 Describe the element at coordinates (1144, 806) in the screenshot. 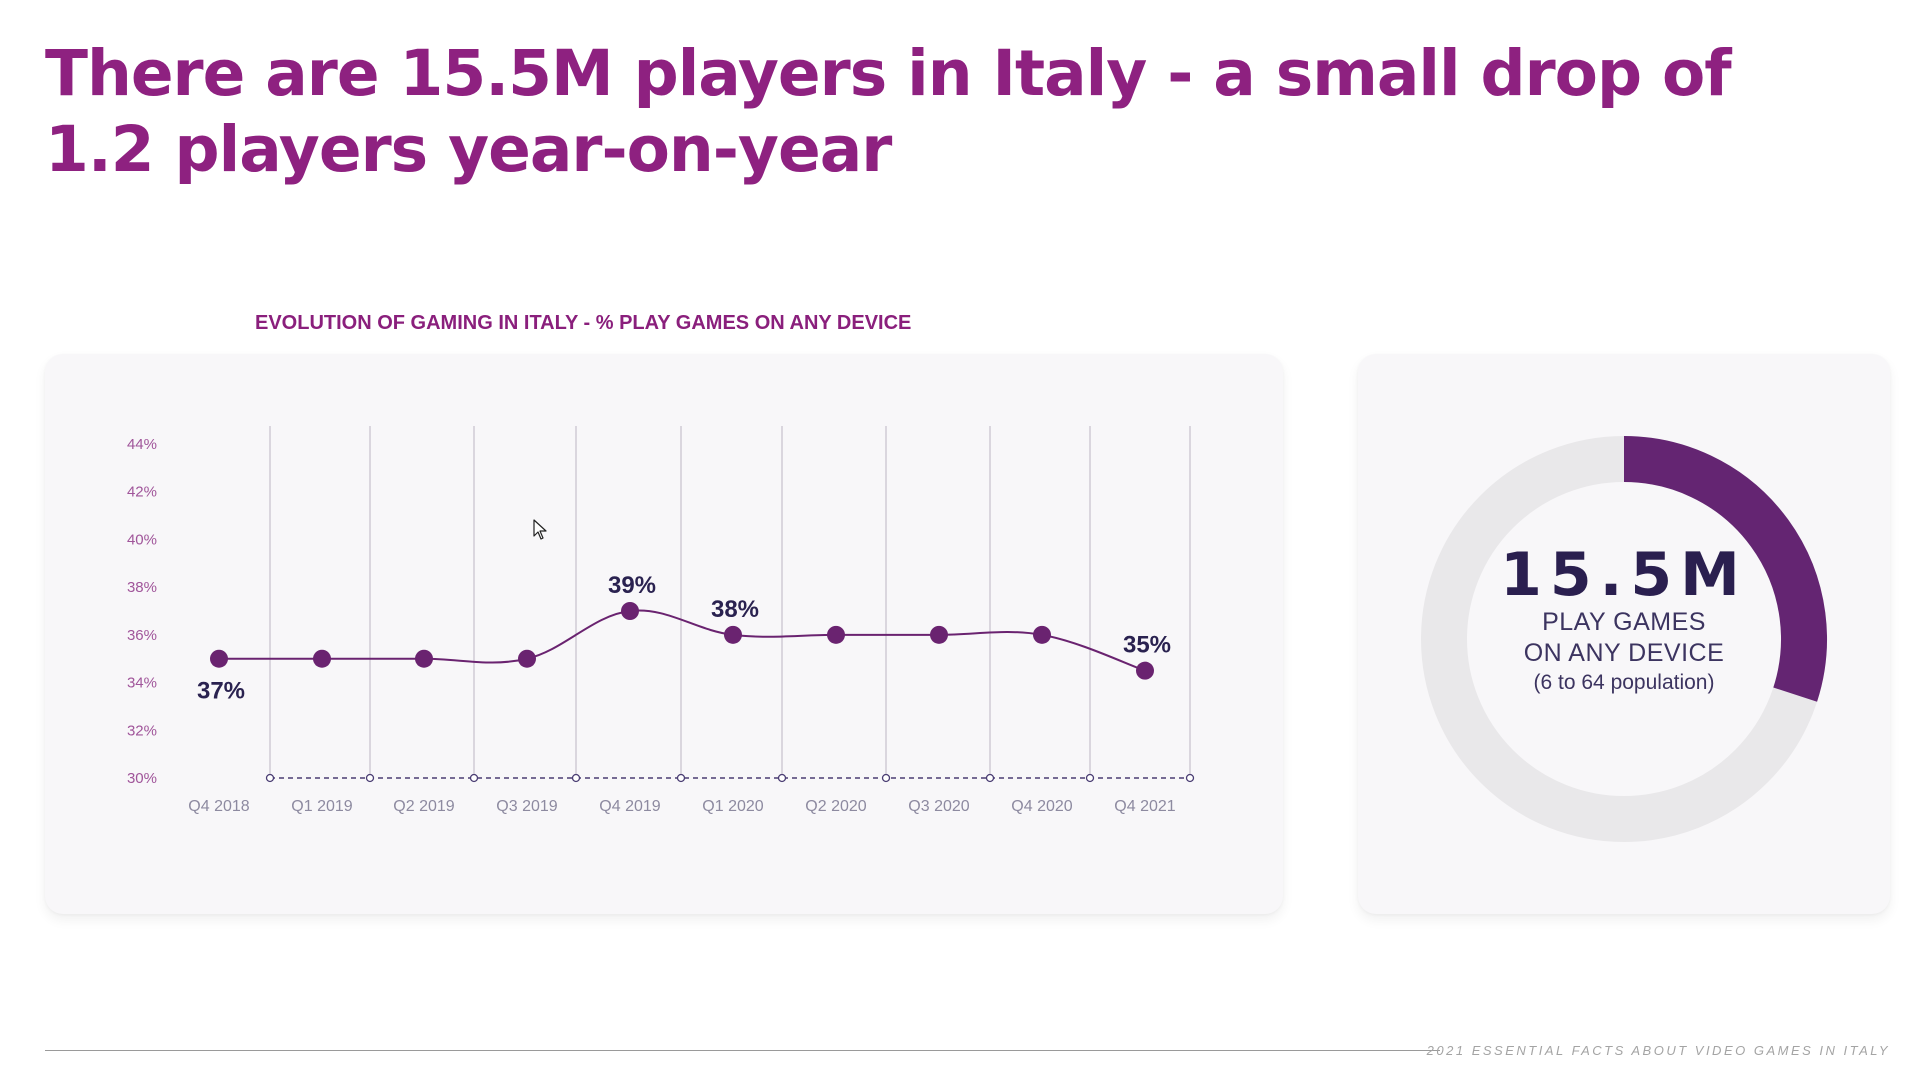

I see `x-tick-label: Q4 2021` at that location.